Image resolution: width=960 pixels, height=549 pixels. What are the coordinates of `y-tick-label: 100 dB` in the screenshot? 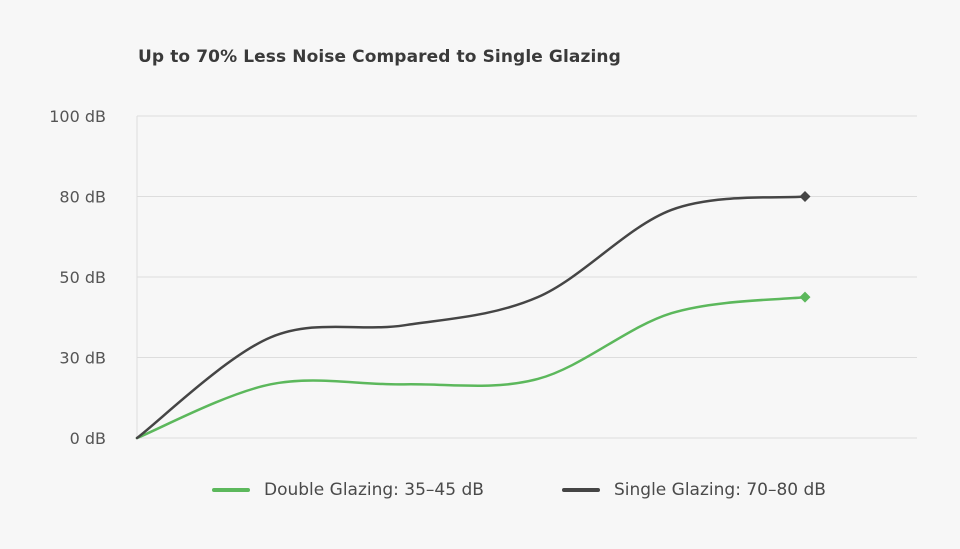 It's located at (77, 116).